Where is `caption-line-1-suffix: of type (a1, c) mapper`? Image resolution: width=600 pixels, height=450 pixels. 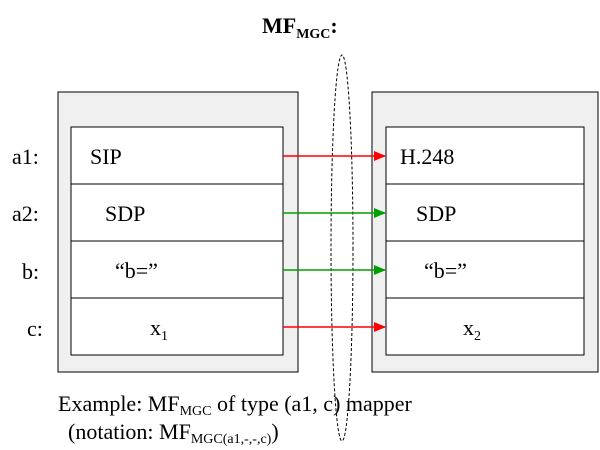
caption-line-1-suffix: of type (a1, c) mapper is located at coordinates (311, 403).